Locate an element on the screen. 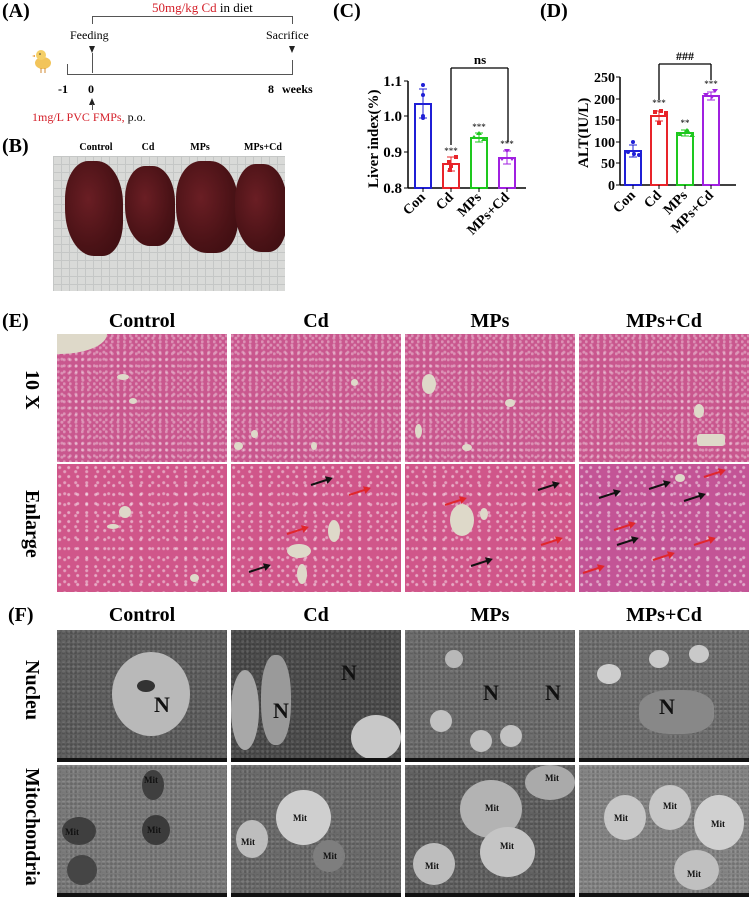  liver-col-control: Control is located at coordinates (96, 147).